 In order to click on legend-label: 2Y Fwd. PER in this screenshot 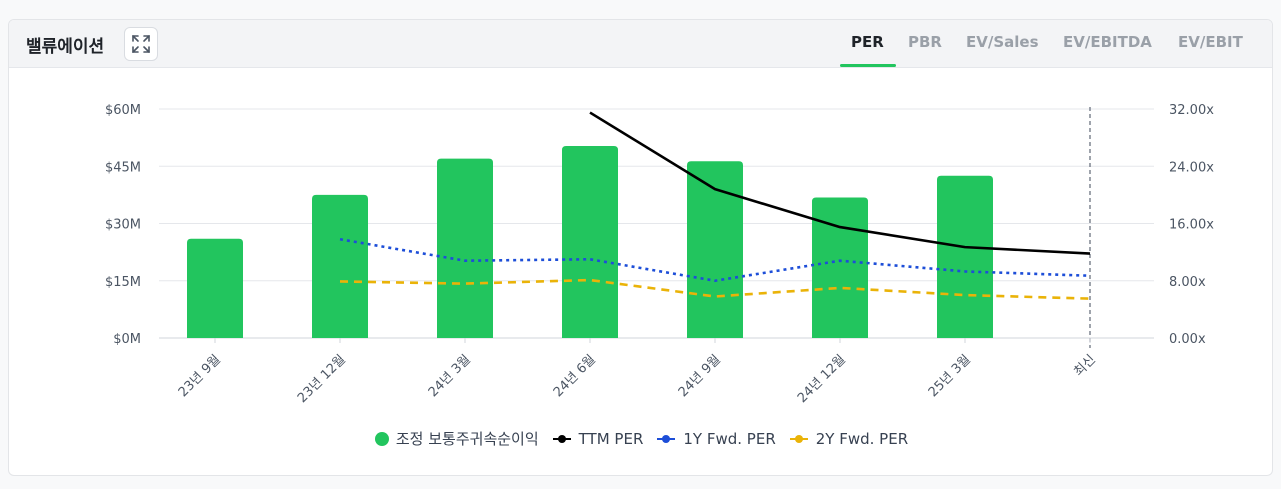, I will do `click(862, 438)`.